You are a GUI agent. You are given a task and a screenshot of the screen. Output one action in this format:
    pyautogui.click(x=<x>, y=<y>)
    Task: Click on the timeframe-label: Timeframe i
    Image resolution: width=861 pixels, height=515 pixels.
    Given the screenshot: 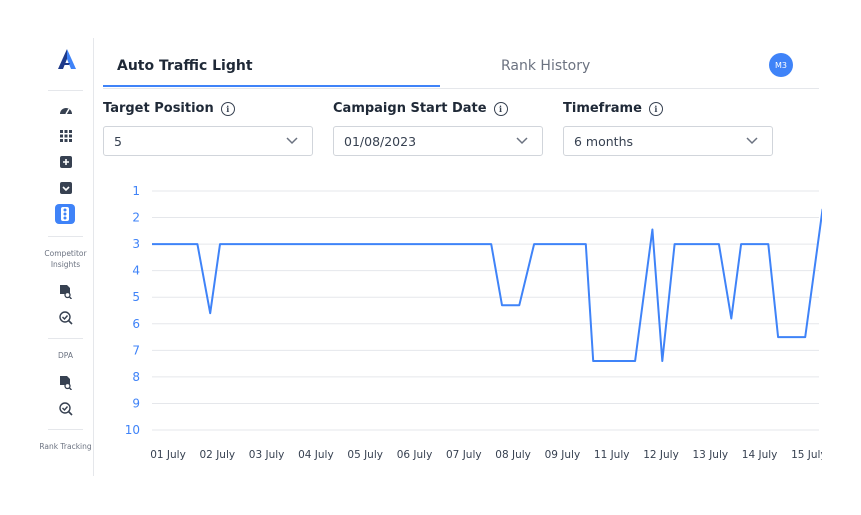 What is the action you would take?
    pyautogui.click(x=613, y=108)
    